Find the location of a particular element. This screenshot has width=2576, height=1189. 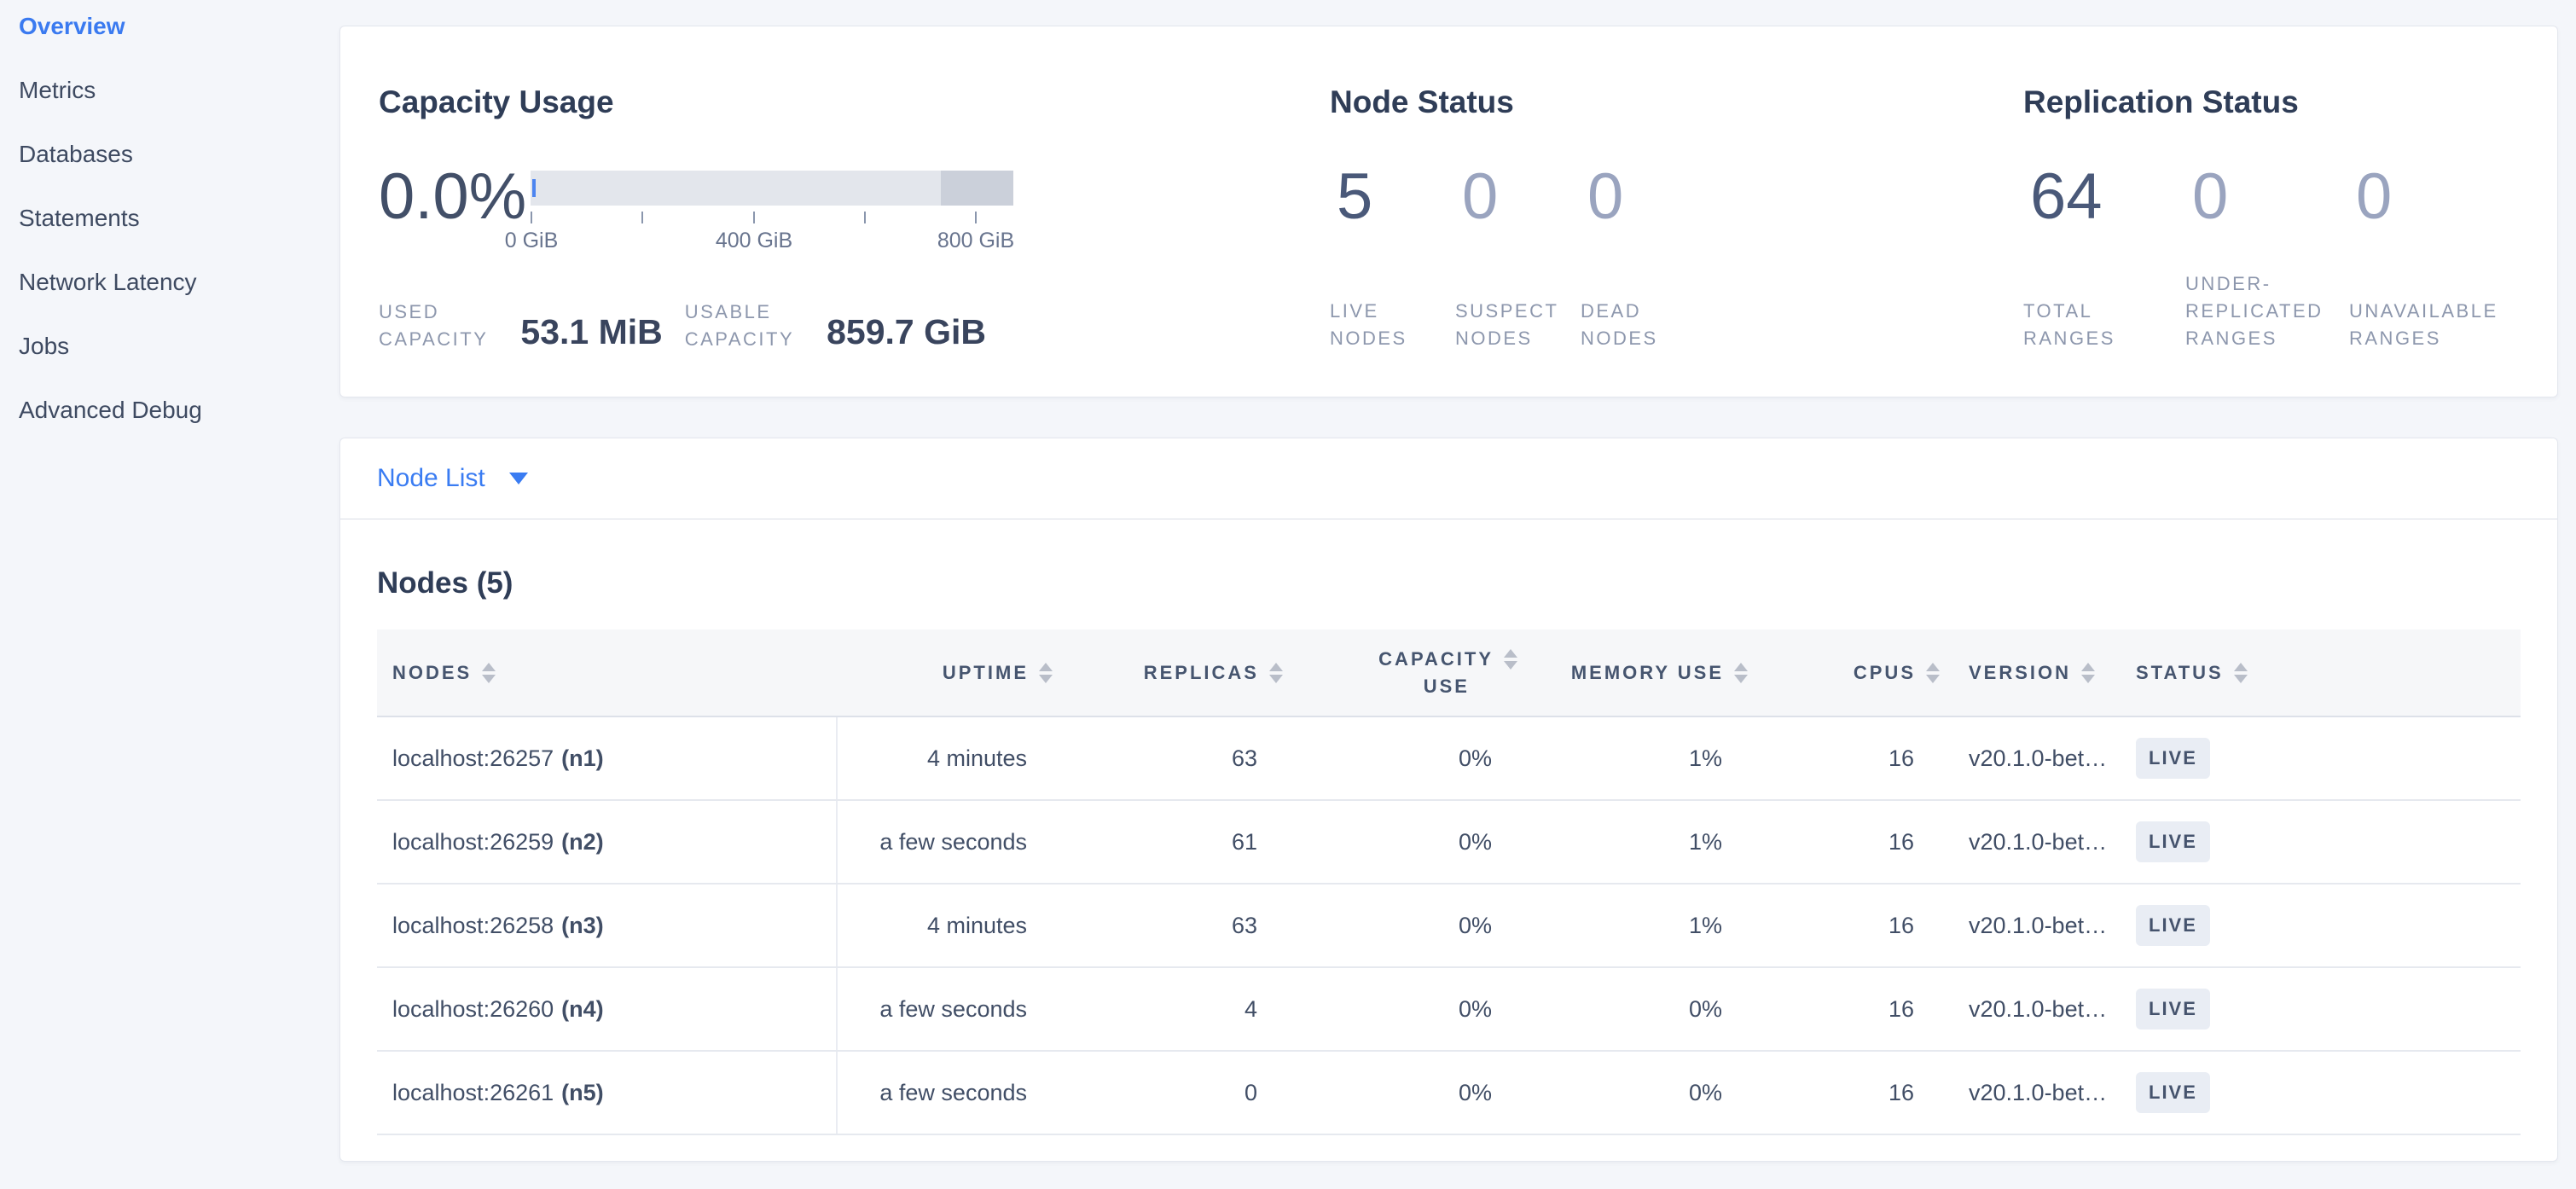

axis-label-400gib: 400 GiB is located at coordinates (754, 240).